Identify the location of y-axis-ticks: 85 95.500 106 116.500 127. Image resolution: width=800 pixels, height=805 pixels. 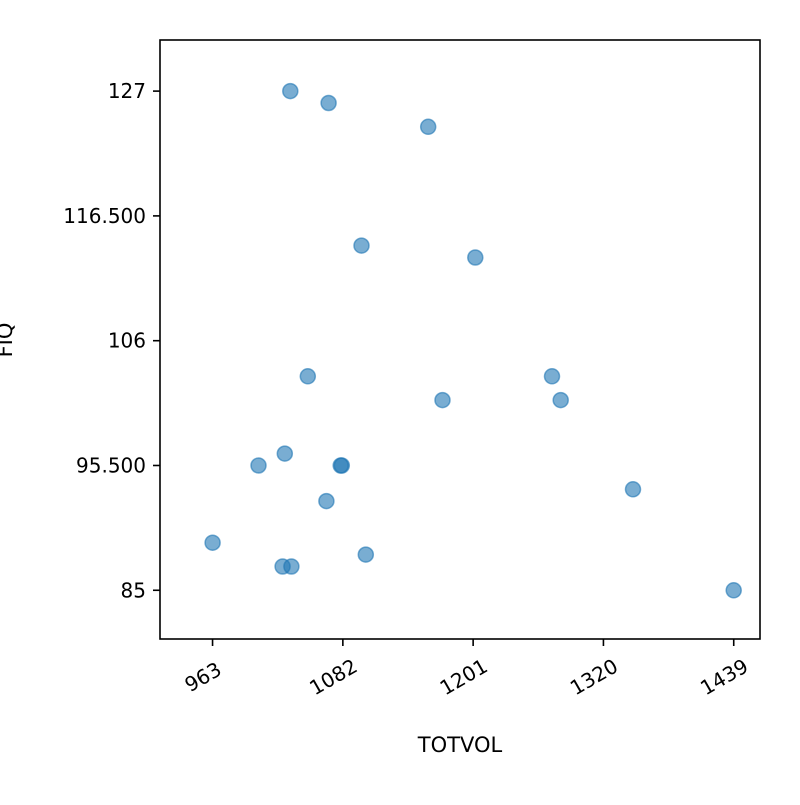
(111, 340).